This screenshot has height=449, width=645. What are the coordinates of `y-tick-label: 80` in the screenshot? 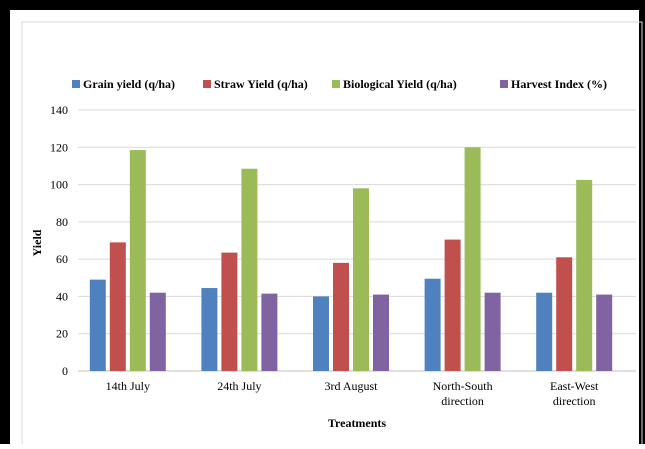 It's located at (62, 222).